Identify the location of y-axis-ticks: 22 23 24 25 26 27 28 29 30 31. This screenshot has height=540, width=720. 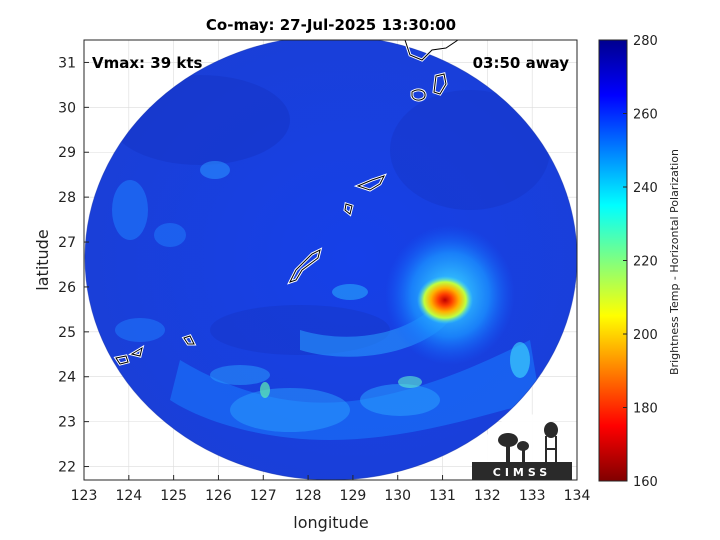
(73, 265).